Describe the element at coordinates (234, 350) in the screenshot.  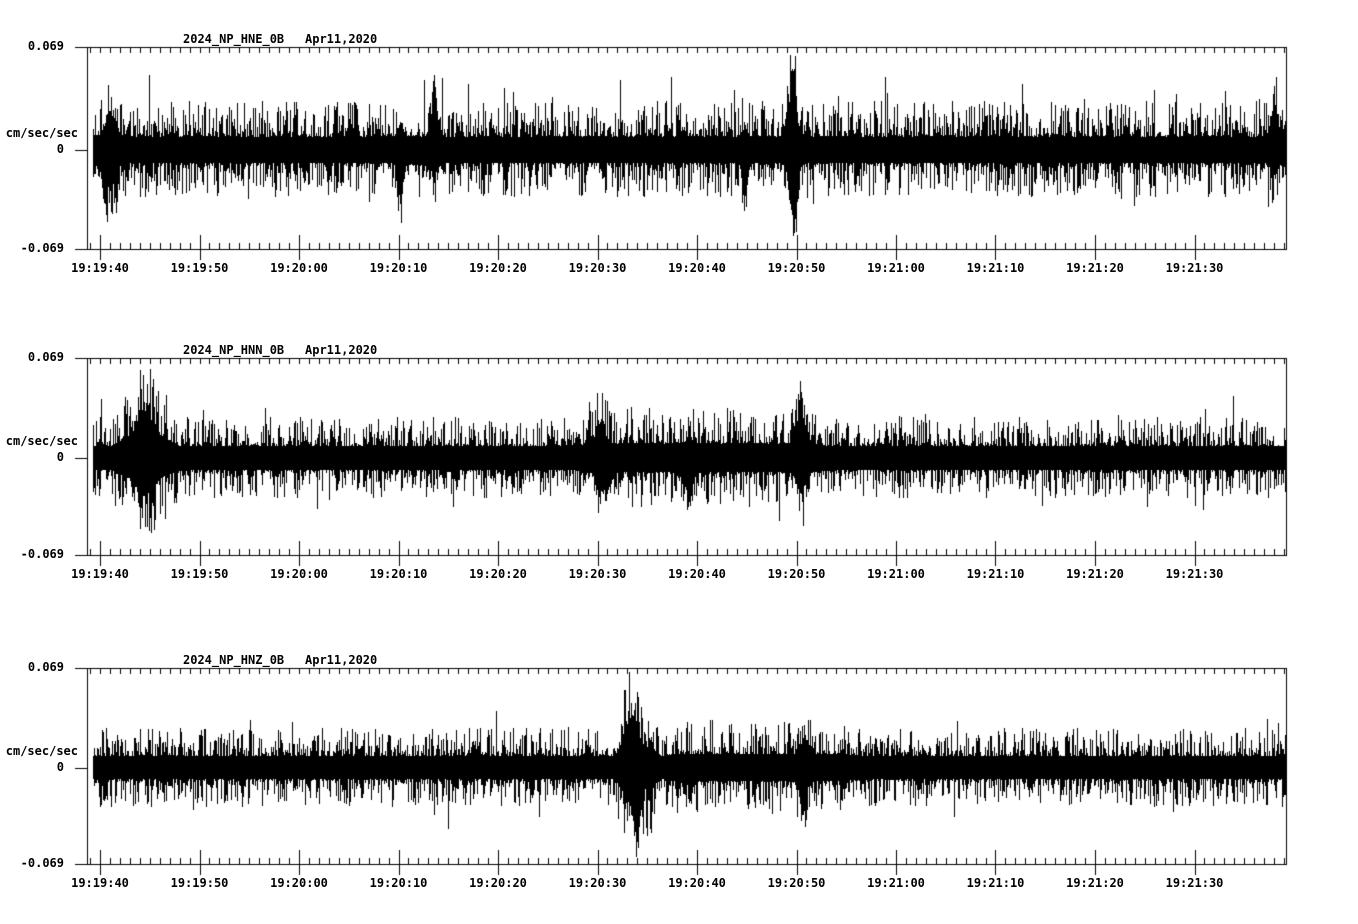
I see `trace-title: 2024_NP_HNN_0B` at that location.